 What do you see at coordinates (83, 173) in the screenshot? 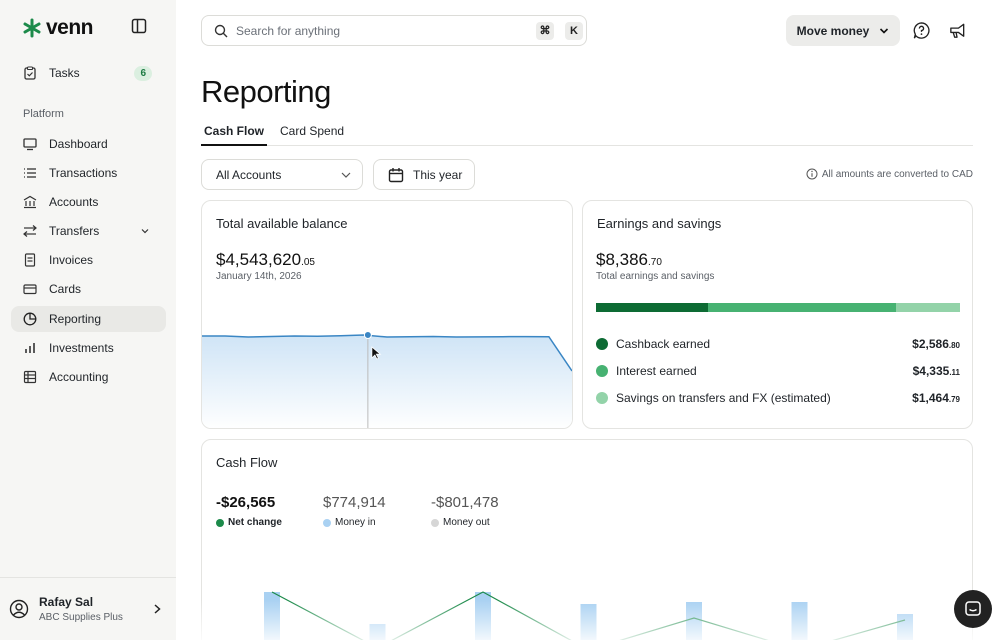
I see `sidebar-item-label: Transactions` at bounding box center [83, 173].